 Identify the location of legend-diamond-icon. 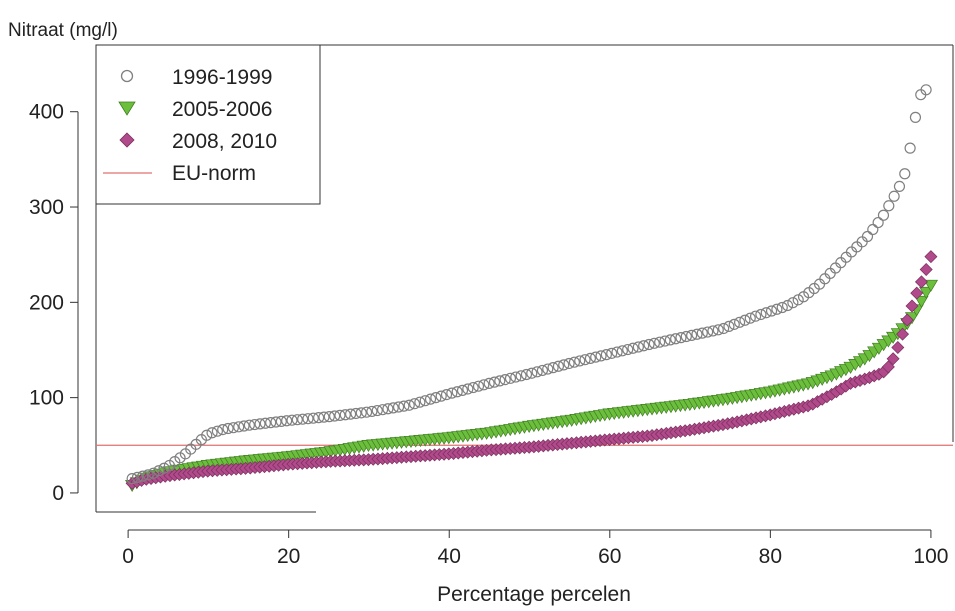
(127, 140).